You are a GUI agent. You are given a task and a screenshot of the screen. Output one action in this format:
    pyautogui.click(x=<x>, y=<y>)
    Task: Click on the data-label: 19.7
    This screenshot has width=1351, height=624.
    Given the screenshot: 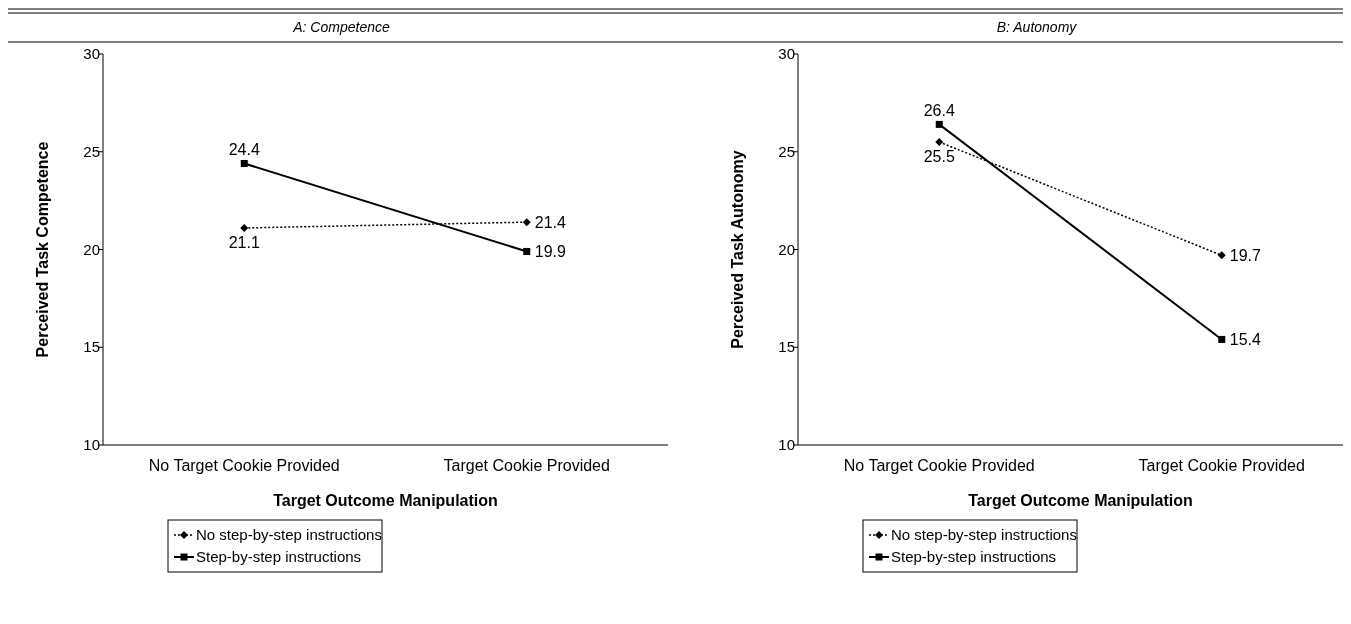 What is the action you would take?
    pyautogui.click(x=1245, y=256)
    